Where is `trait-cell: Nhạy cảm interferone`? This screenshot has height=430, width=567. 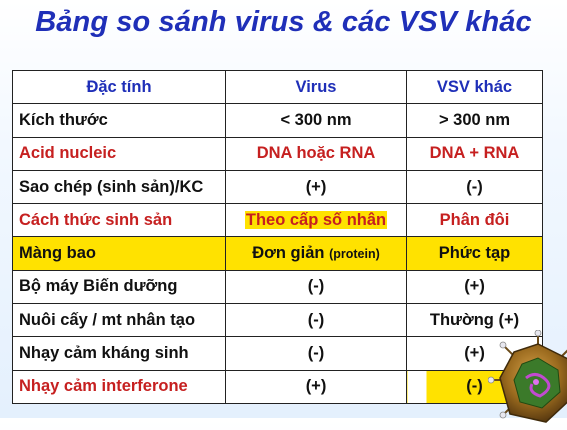
trait-cell: Nhạy cảm interferone is located at coordinates (119, 386).